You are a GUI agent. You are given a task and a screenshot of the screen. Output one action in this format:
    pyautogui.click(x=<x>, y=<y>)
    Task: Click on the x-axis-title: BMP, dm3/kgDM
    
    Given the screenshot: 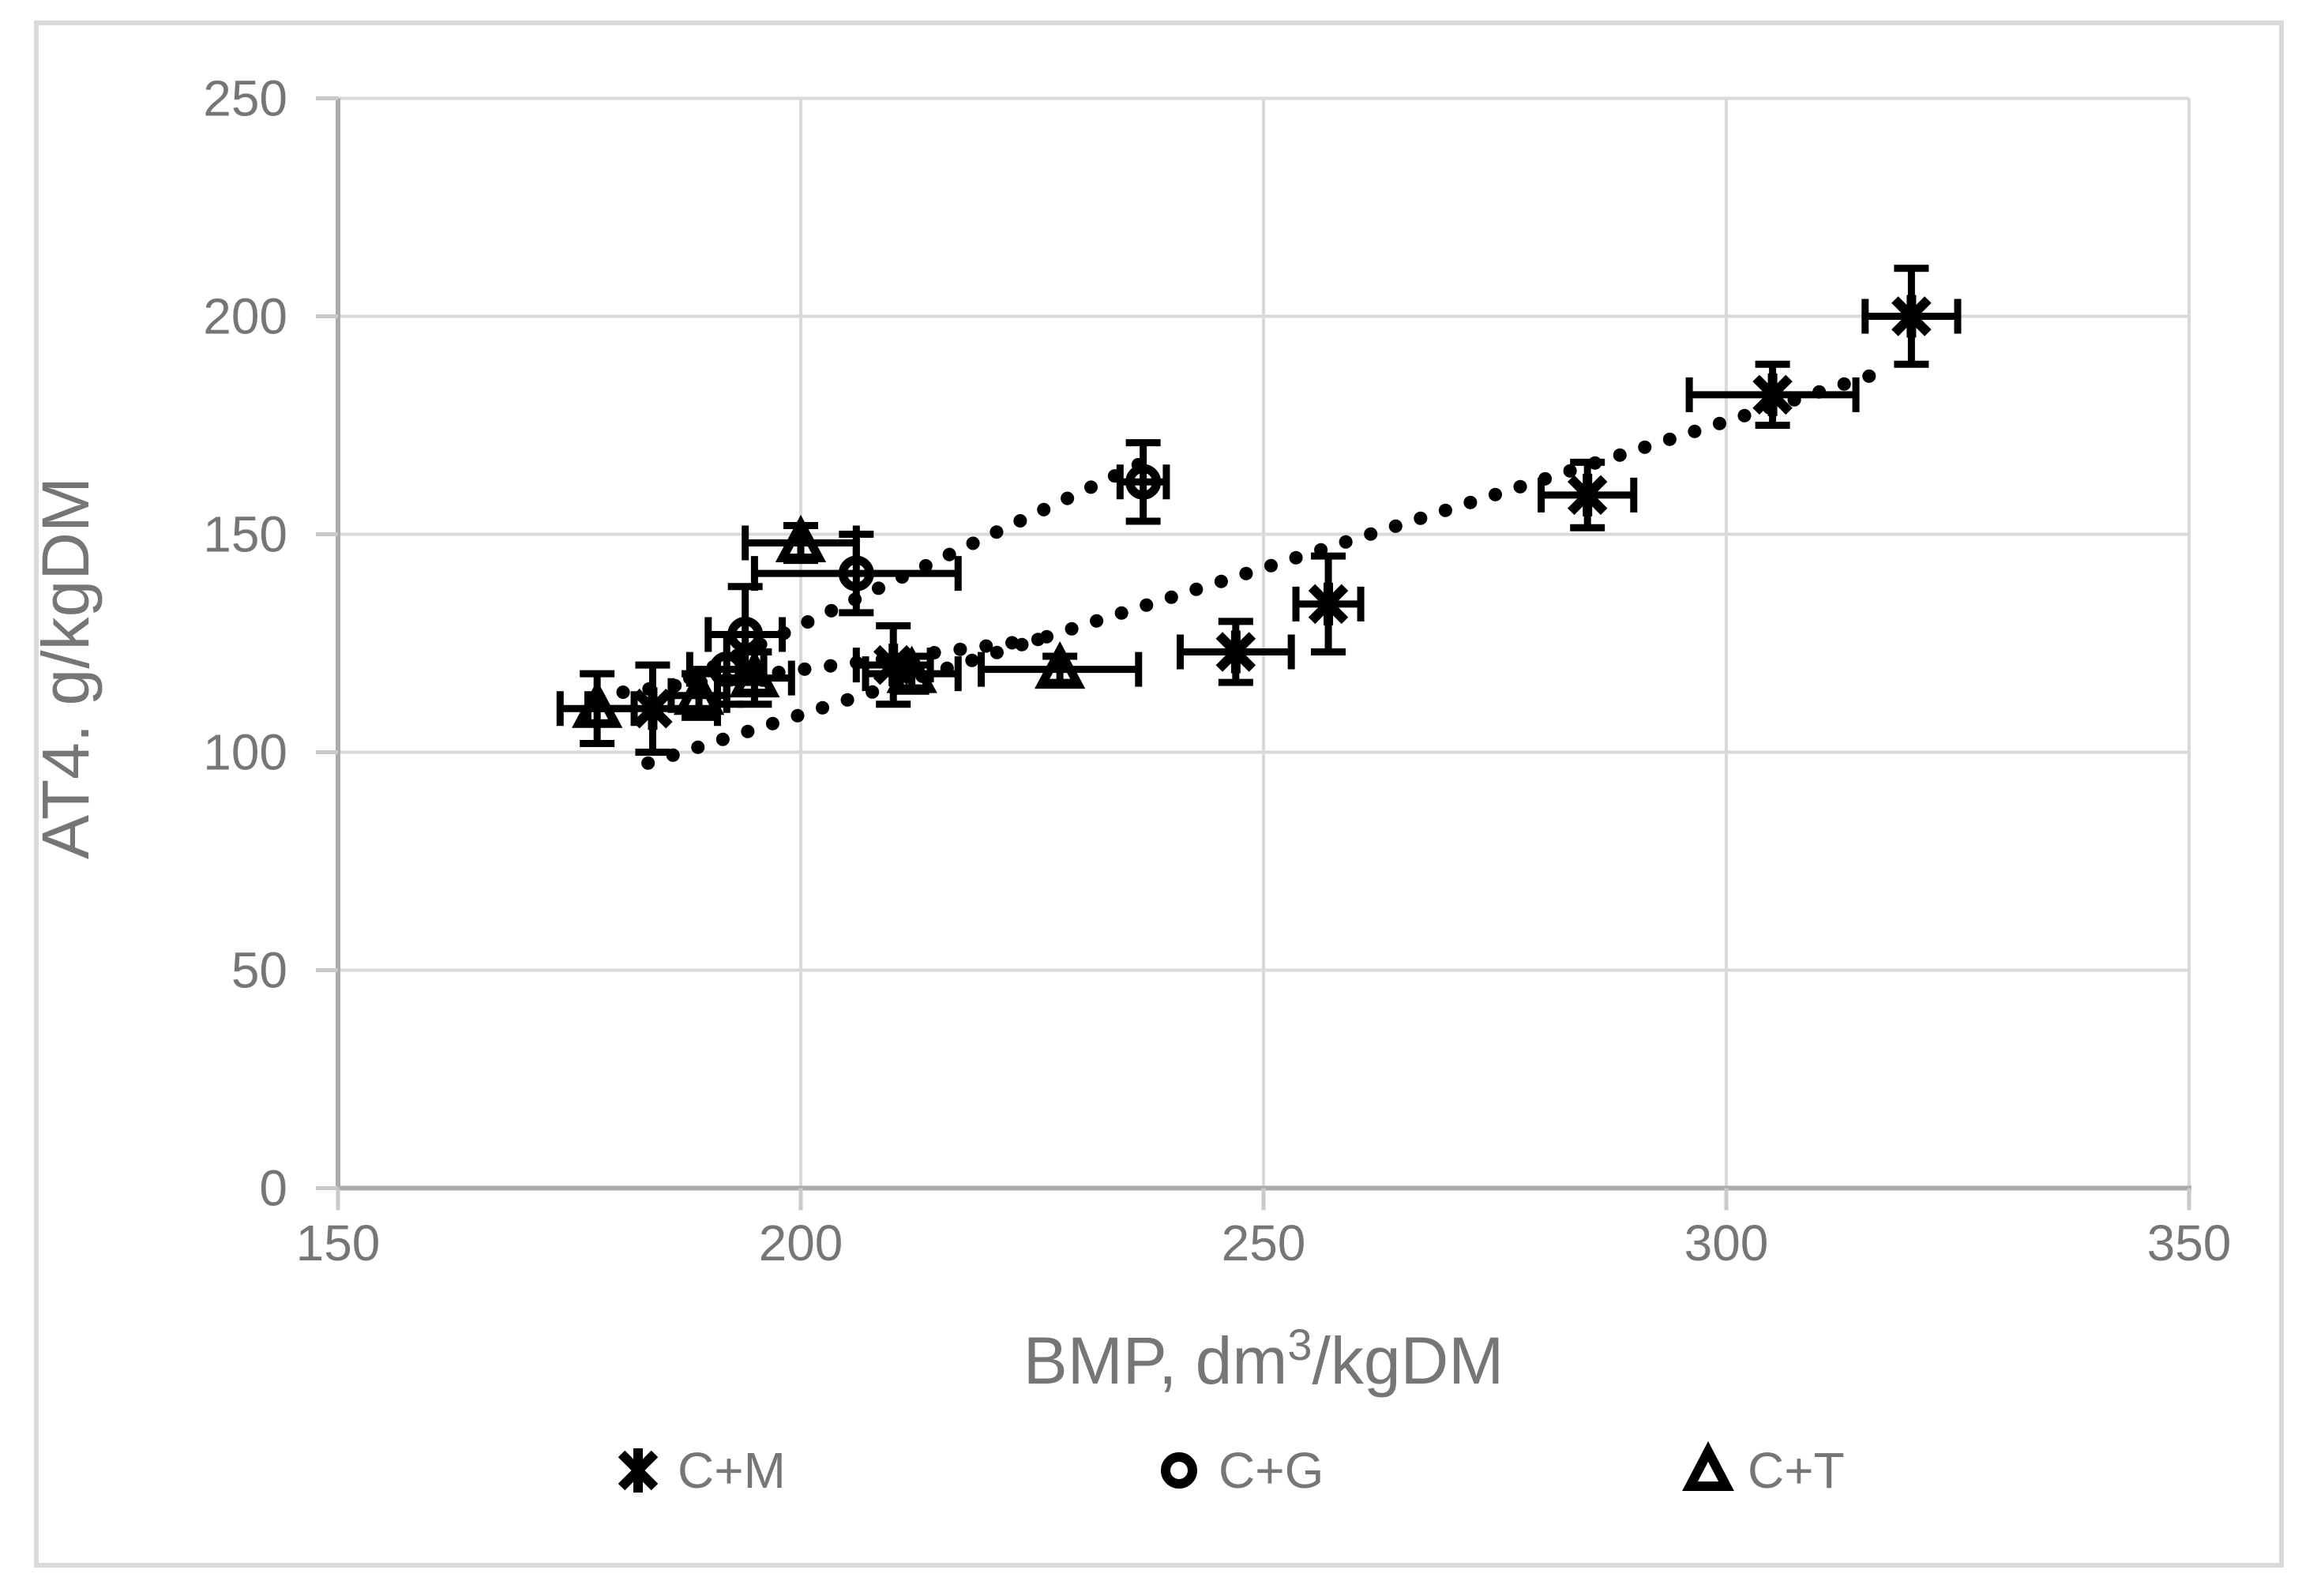 What is the action you would take?
    pyautogui.click(x=1263, y=1359)
    